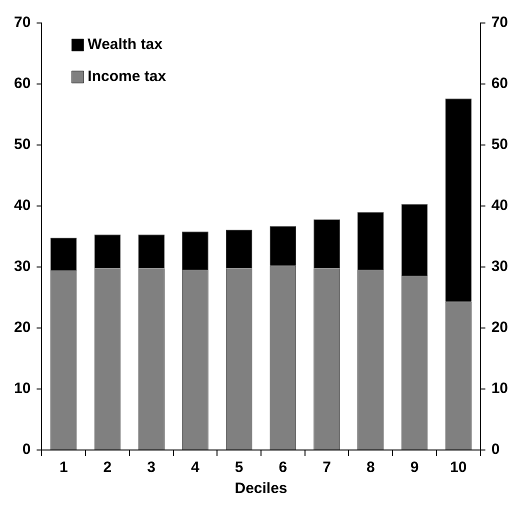  What do you see at coordinates (499, 205) in the screenshot?
I see `y2-tick-label: 40` at bounding box center [499, 205].